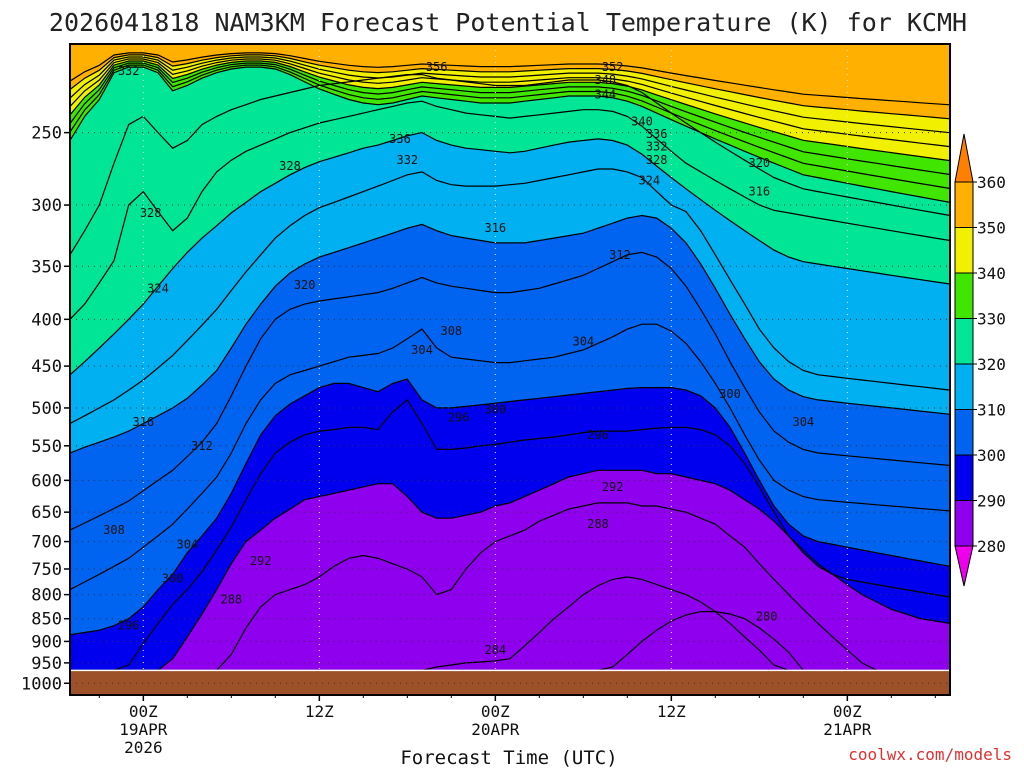  What do you see at coordinates (847, 711) in the screenshot?
I see `x-tick-label: 00Z` at bounding box center [847, 711].